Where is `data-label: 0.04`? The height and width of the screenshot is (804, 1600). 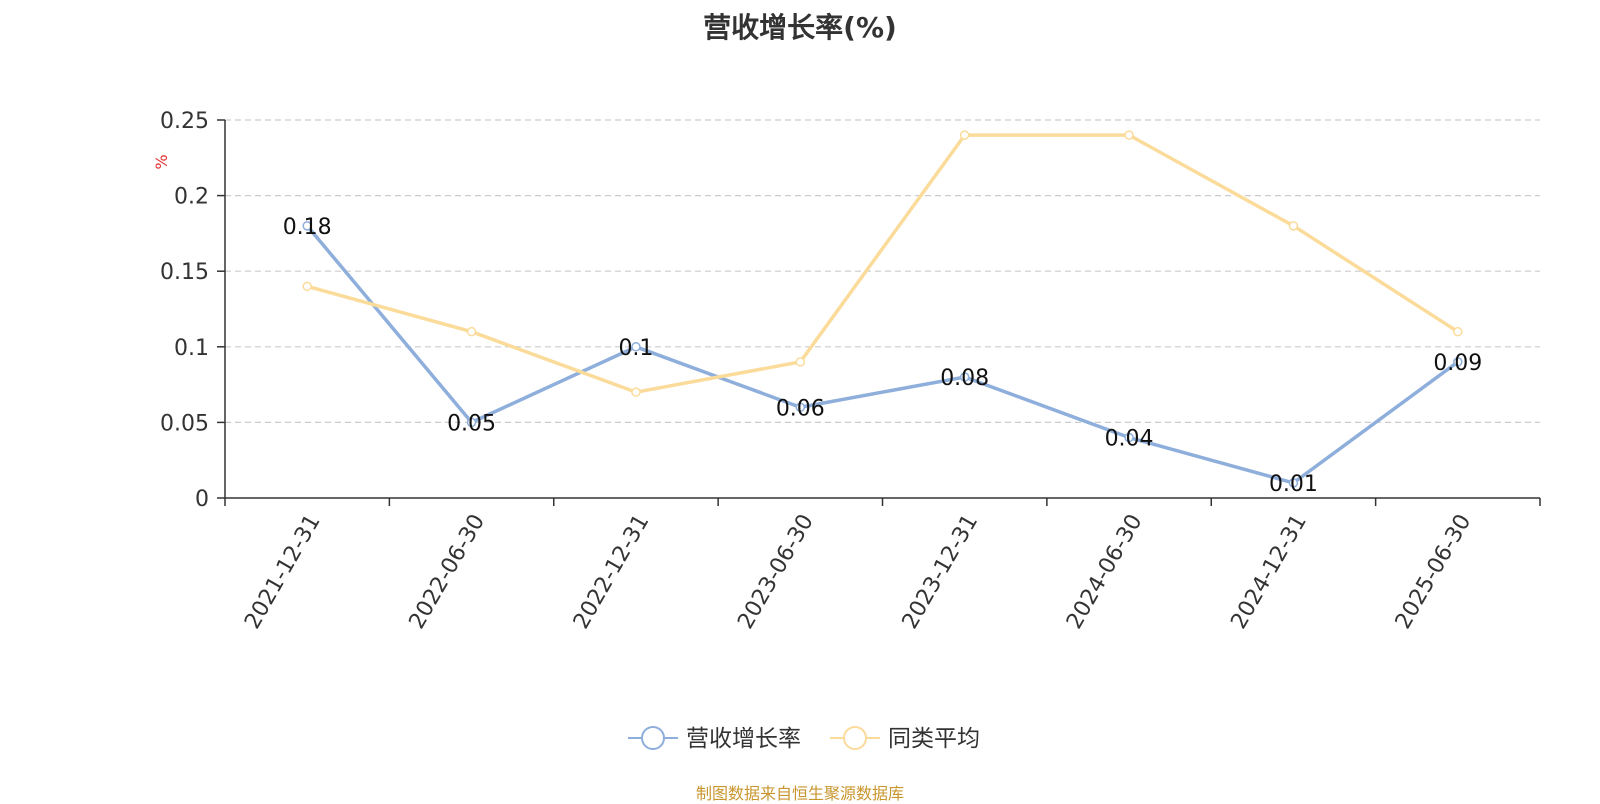 data-label: 0.04 is located at coordinates (1129, 439).